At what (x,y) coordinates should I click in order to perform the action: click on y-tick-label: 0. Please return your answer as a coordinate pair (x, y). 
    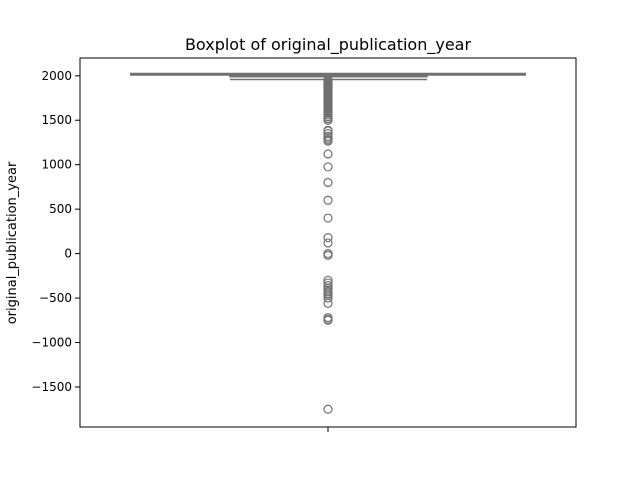
    Looking at the image, I should click on (68, 254).